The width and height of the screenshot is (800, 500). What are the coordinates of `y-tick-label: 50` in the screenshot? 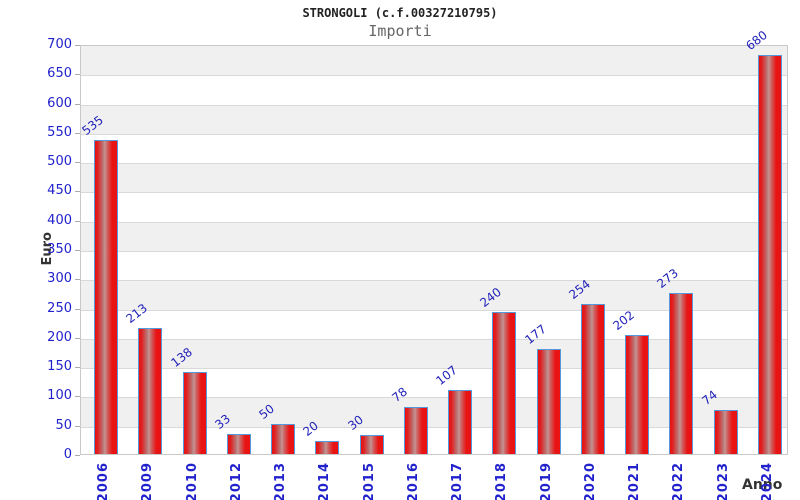 It's located at (63, 425).